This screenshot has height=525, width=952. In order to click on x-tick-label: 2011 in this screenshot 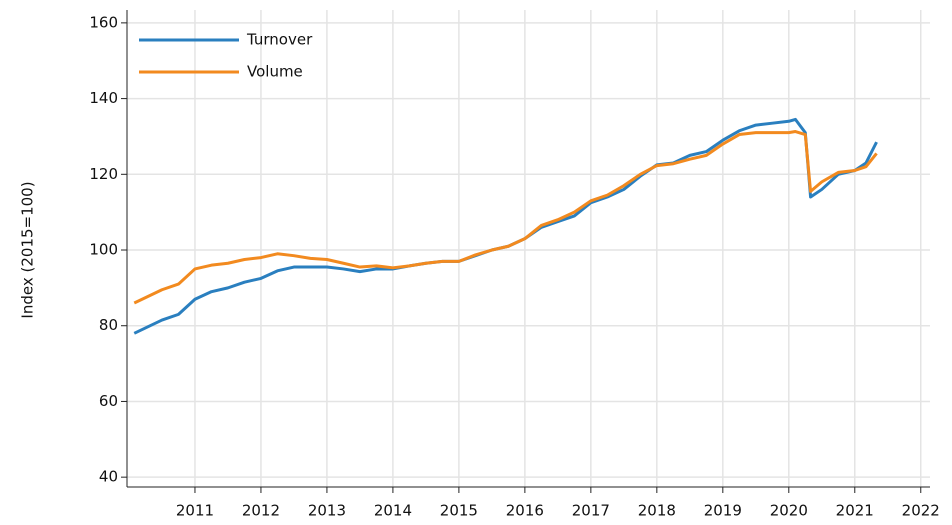, I will do `click(195, 511)`.